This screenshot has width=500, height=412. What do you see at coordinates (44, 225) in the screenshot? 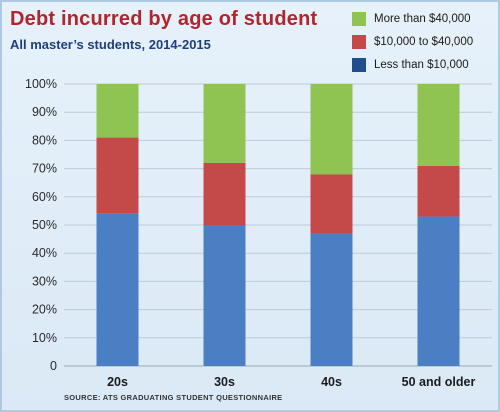
I see `y-tick-label: 50%` at bounding box center [44, 225].